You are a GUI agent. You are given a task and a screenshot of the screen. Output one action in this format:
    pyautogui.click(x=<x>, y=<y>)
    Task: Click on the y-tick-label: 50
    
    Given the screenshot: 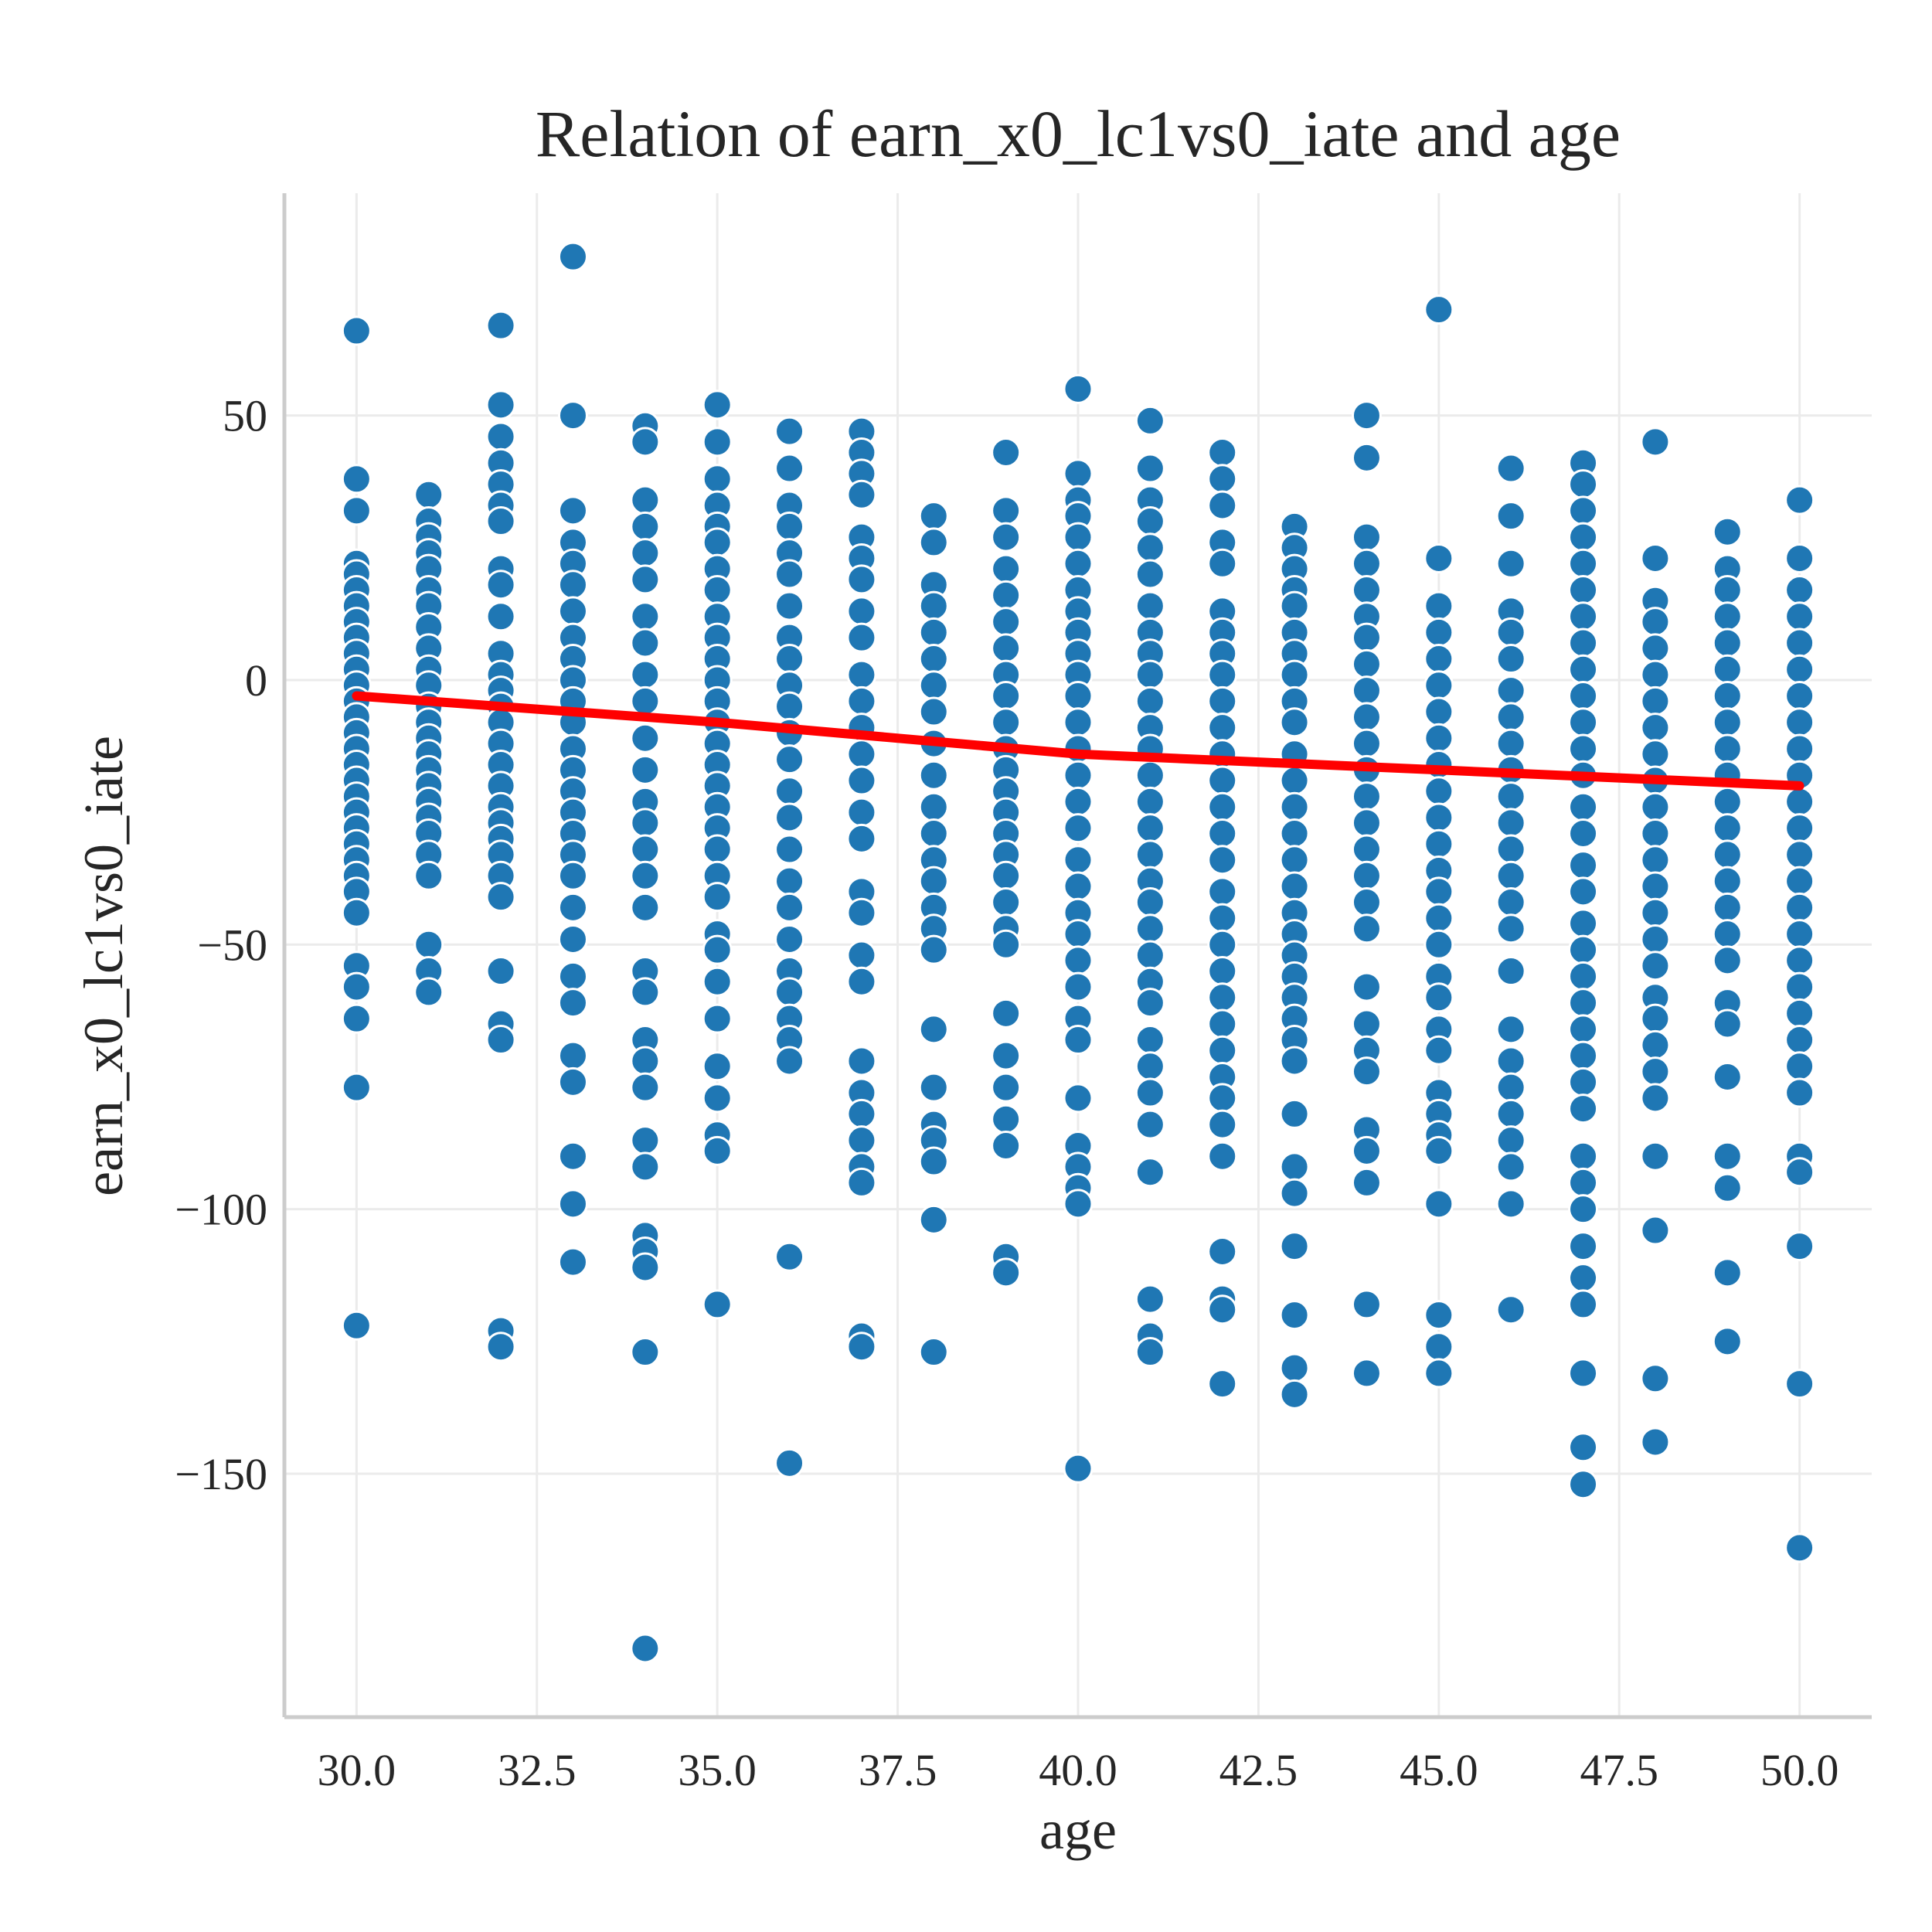 What is the action you would take?
    pyautogui.click(x=245, y=416)
    